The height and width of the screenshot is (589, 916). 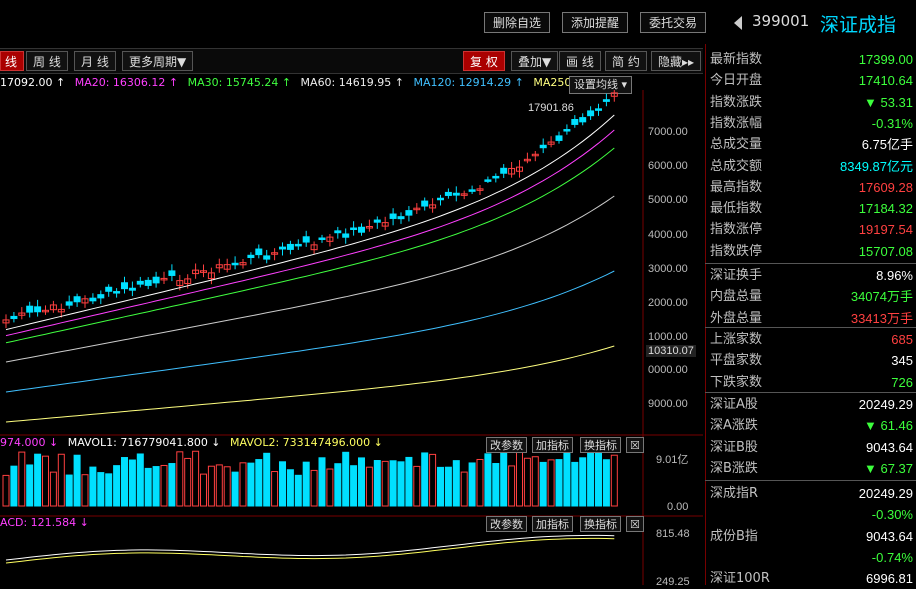 What do you see at coordinates (811, 318) in the screenshot?
I see `quote-row: 外盘总量 33413万手` at bounding box center [811, 318].